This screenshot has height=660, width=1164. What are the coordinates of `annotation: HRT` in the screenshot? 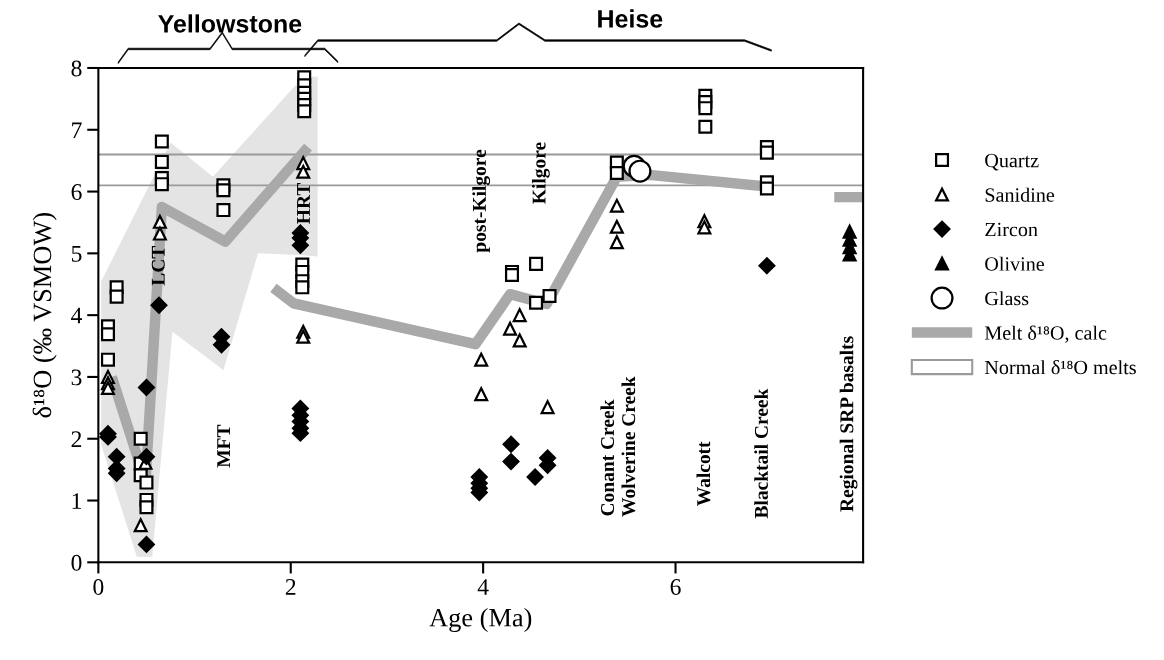 It's located at (303, 203).